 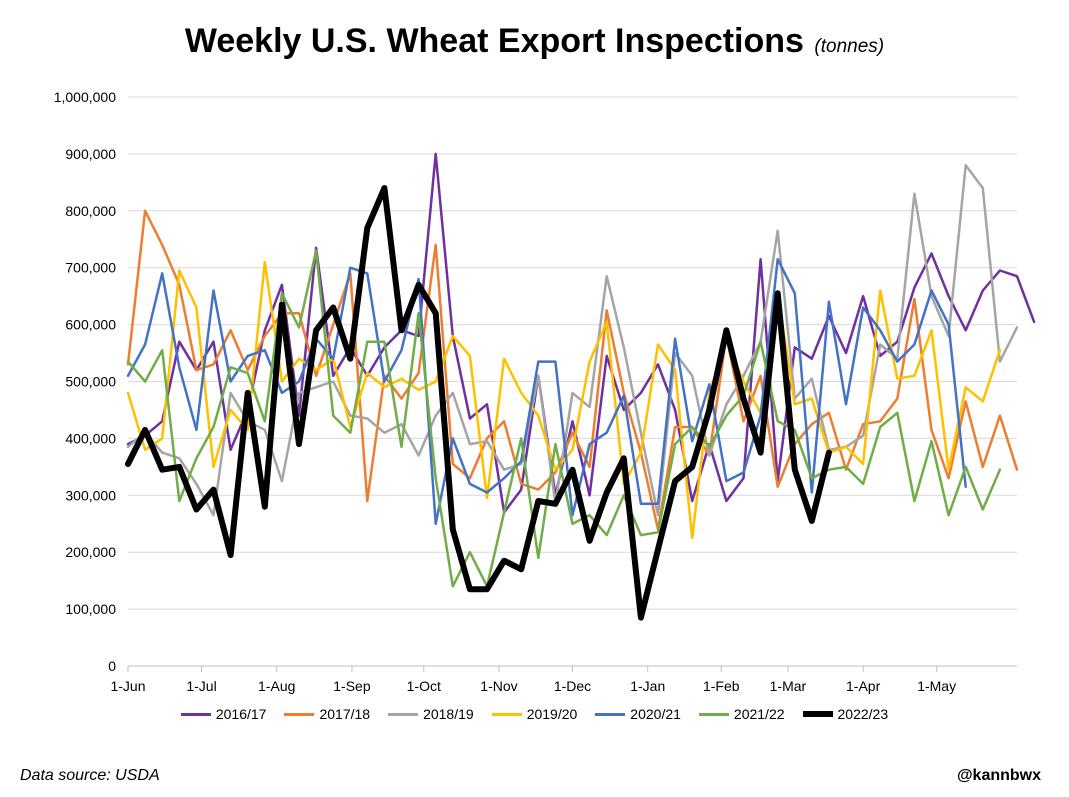 I want to click on y-tick-label: 900,000, so click(x=90, y=154).